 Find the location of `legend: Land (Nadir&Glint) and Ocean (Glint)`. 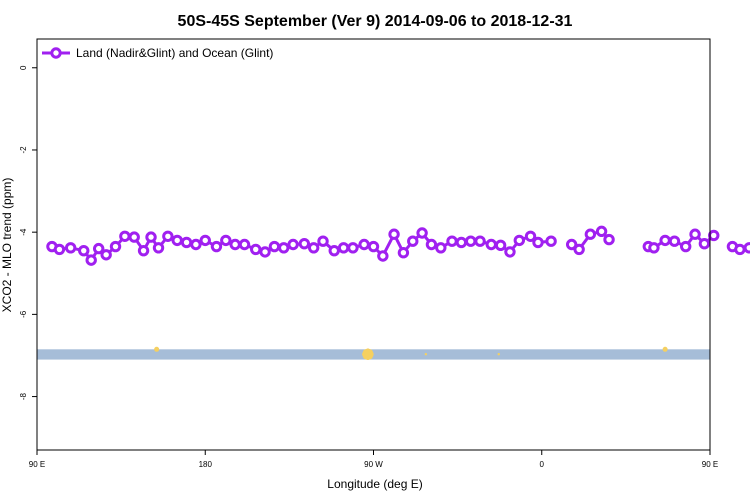

legend: Land (Nadir&Glint) and Ocean (Glint) is located at coordinates (157, 53).